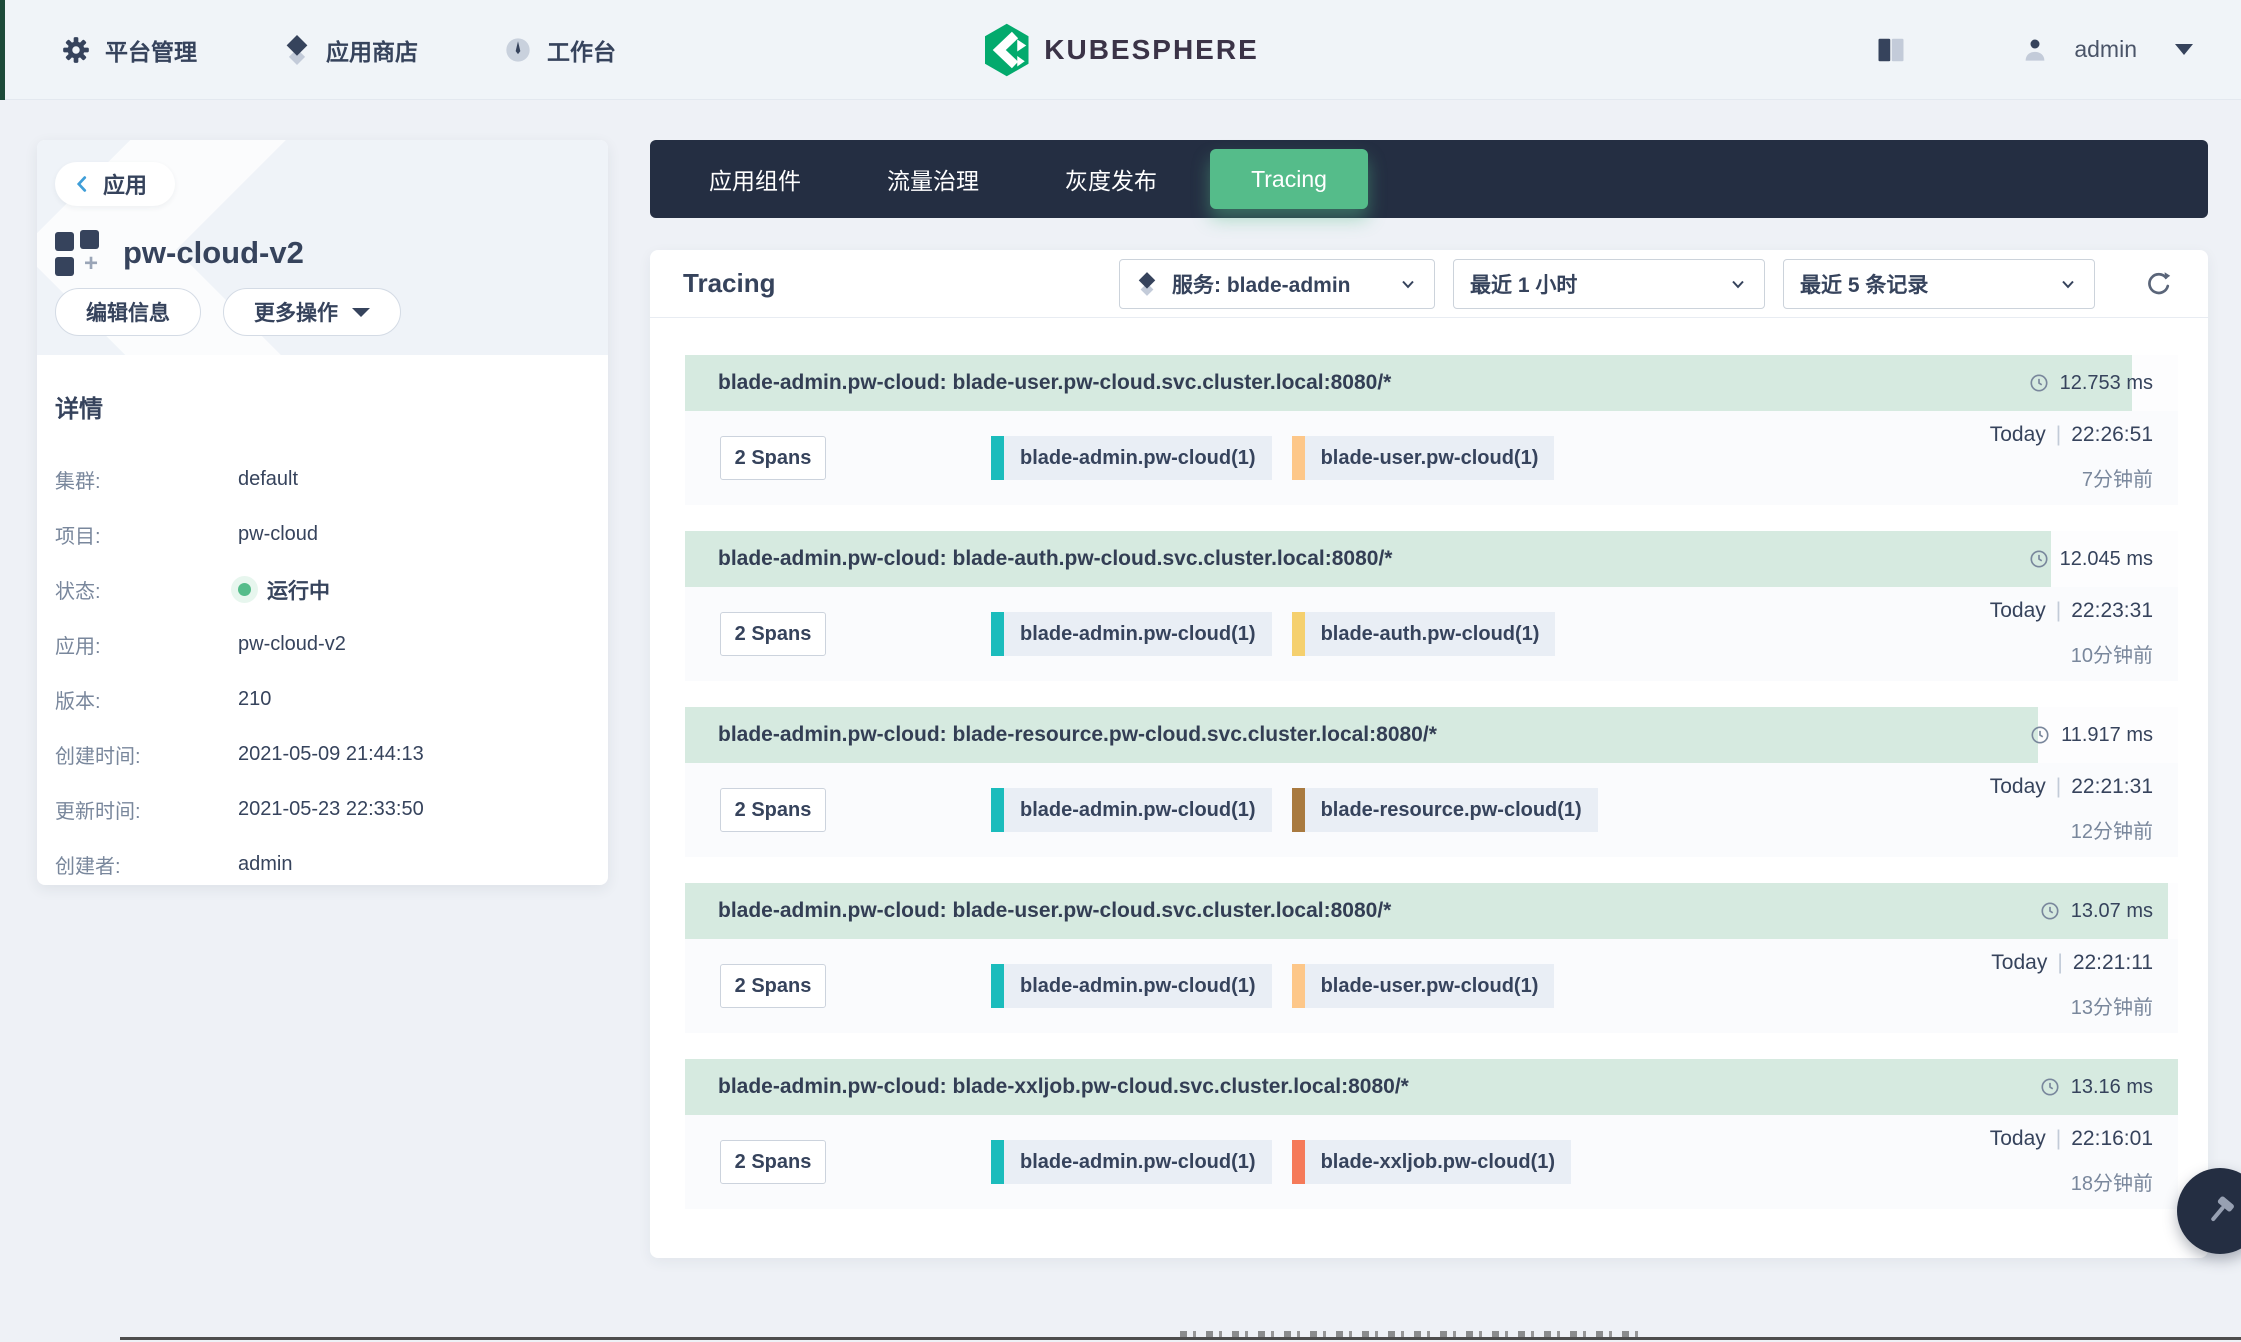 This screenshot has width=2241, height=1342. I want to click on record-limit-dropdown: 最近 5 条记录, so click(1939, 283).